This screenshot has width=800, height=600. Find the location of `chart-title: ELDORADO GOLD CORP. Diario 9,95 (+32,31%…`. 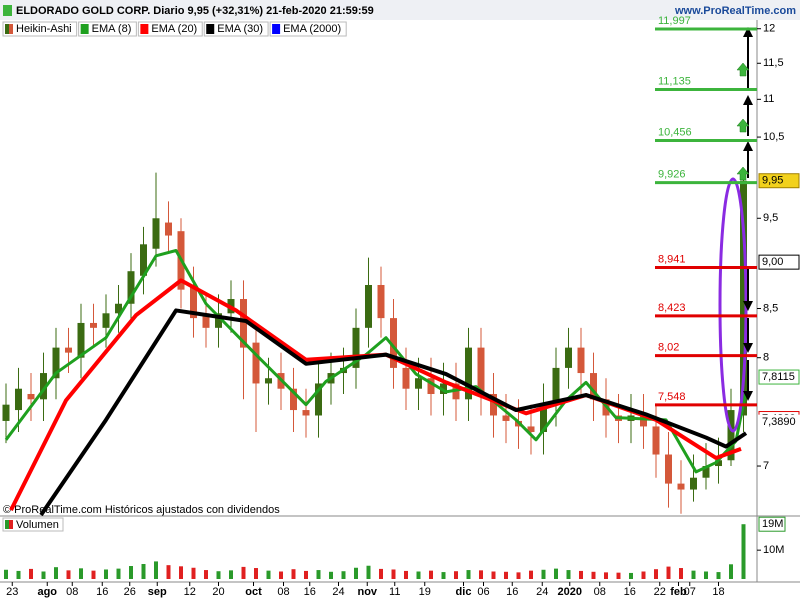

chart-title: ELDORADO GOLD CORP. Diario 9,95 (+32,31%… is located at coordinates (195, 11).